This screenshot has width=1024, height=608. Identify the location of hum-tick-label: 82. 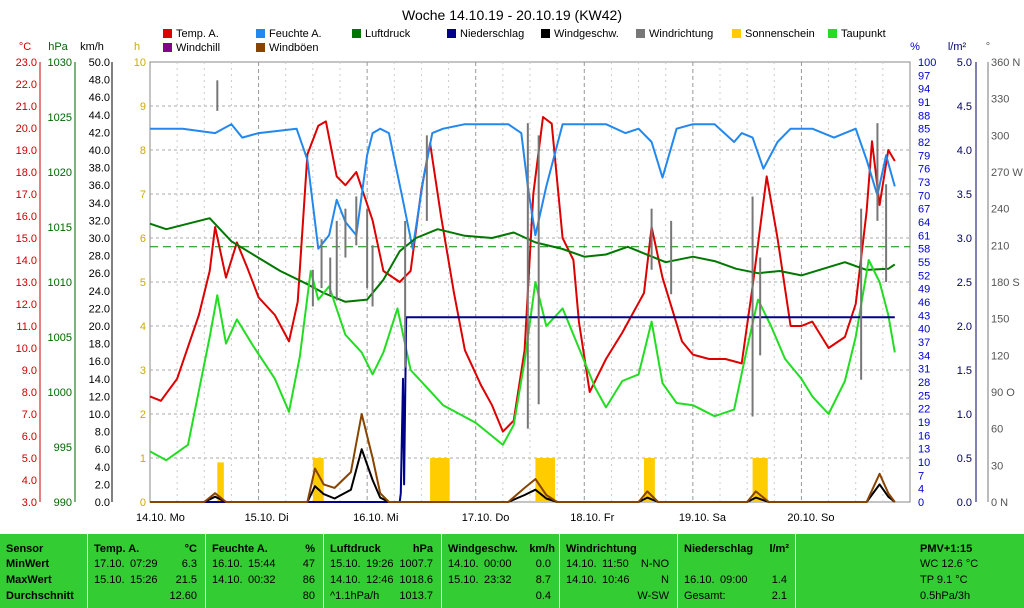
(924, 143).